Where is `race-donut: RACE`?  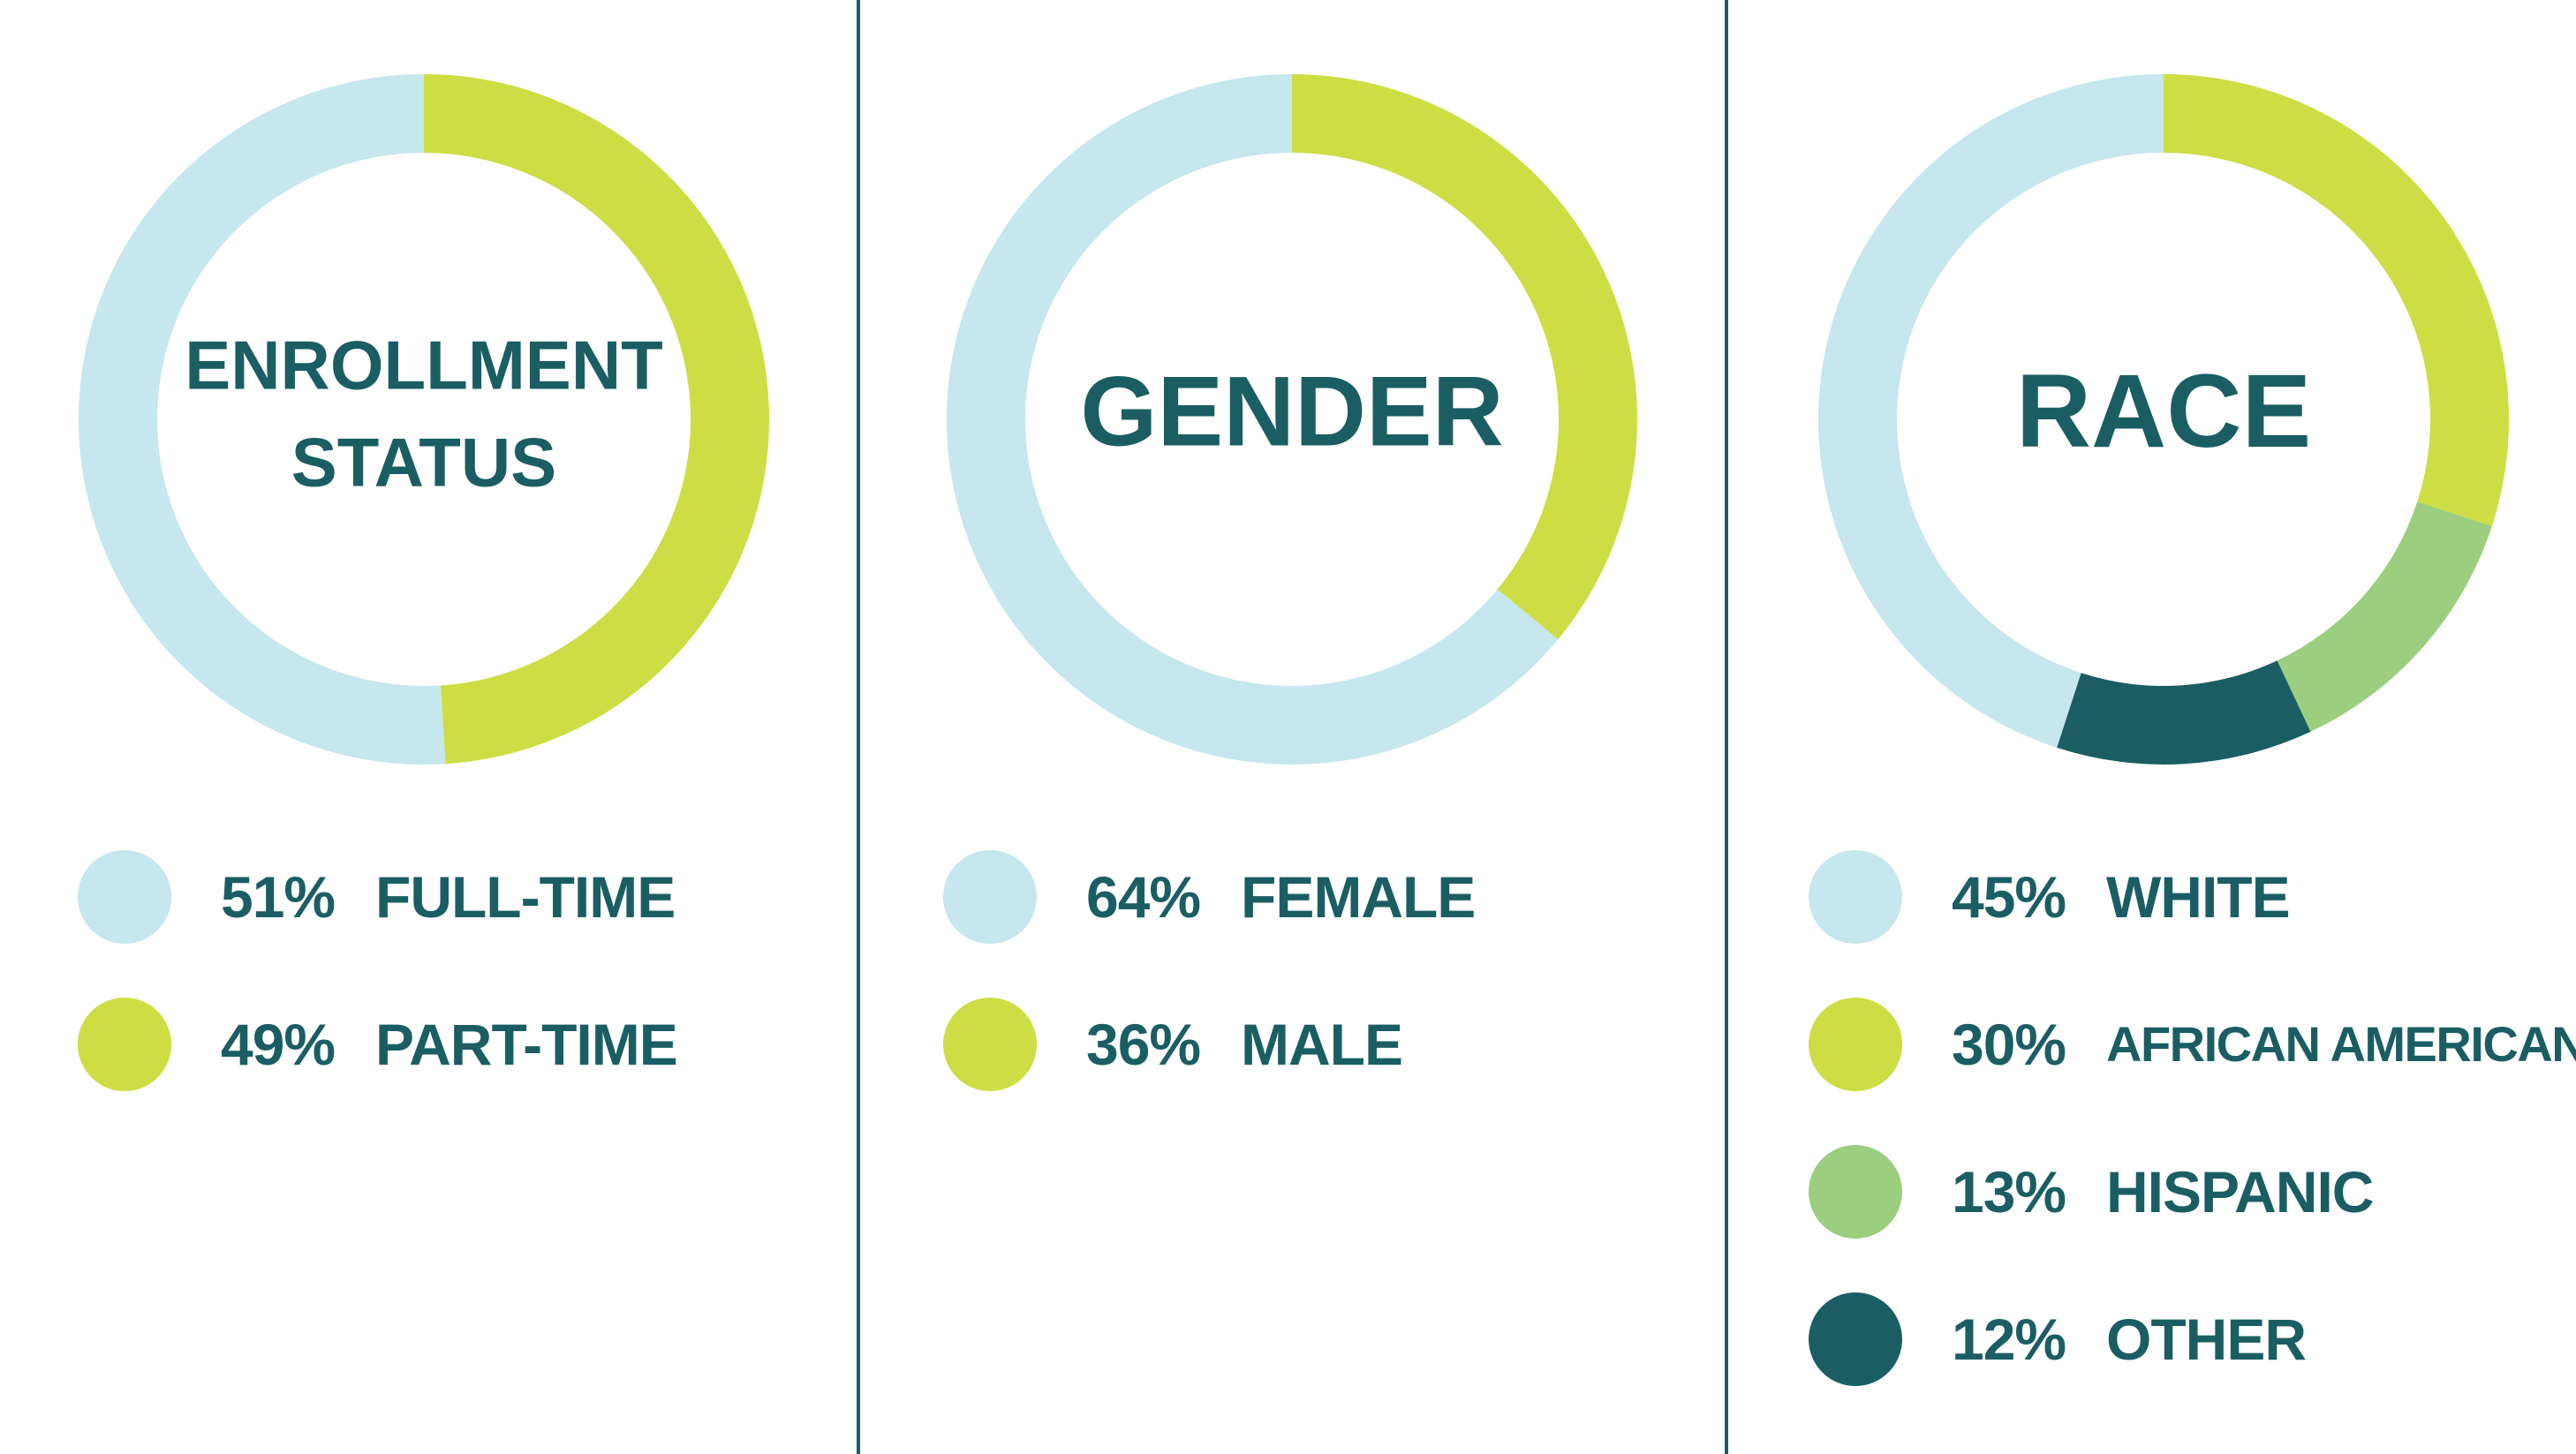
race-donut: RACE is located at coordinates (2163, 420).